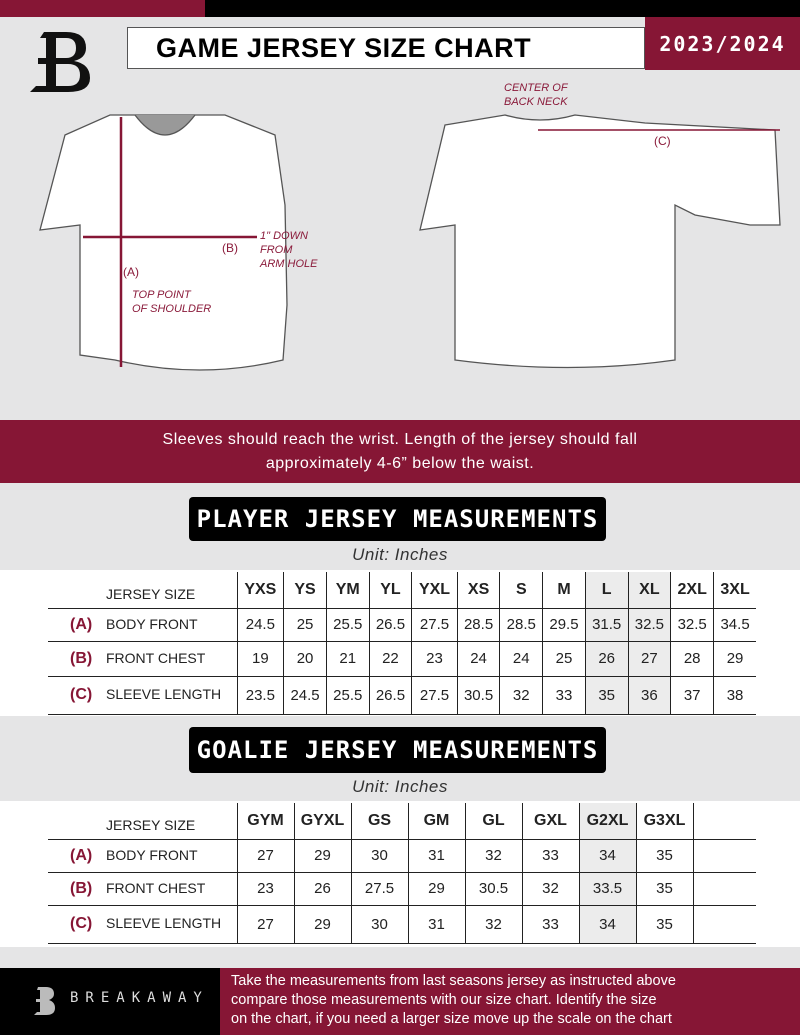  Describe the element at coordinates (692, 590) in the screenshot. I see `size-header: 2XL` at that location.